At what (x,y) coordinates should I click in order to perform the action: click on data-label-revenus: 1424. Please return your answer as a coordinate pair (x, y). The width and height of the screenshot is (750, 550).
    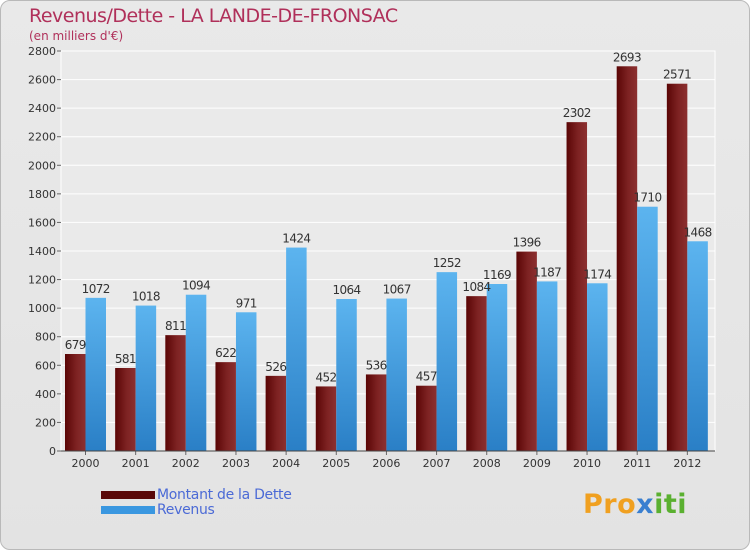
    Looking at the image, I should click on (296, 239).